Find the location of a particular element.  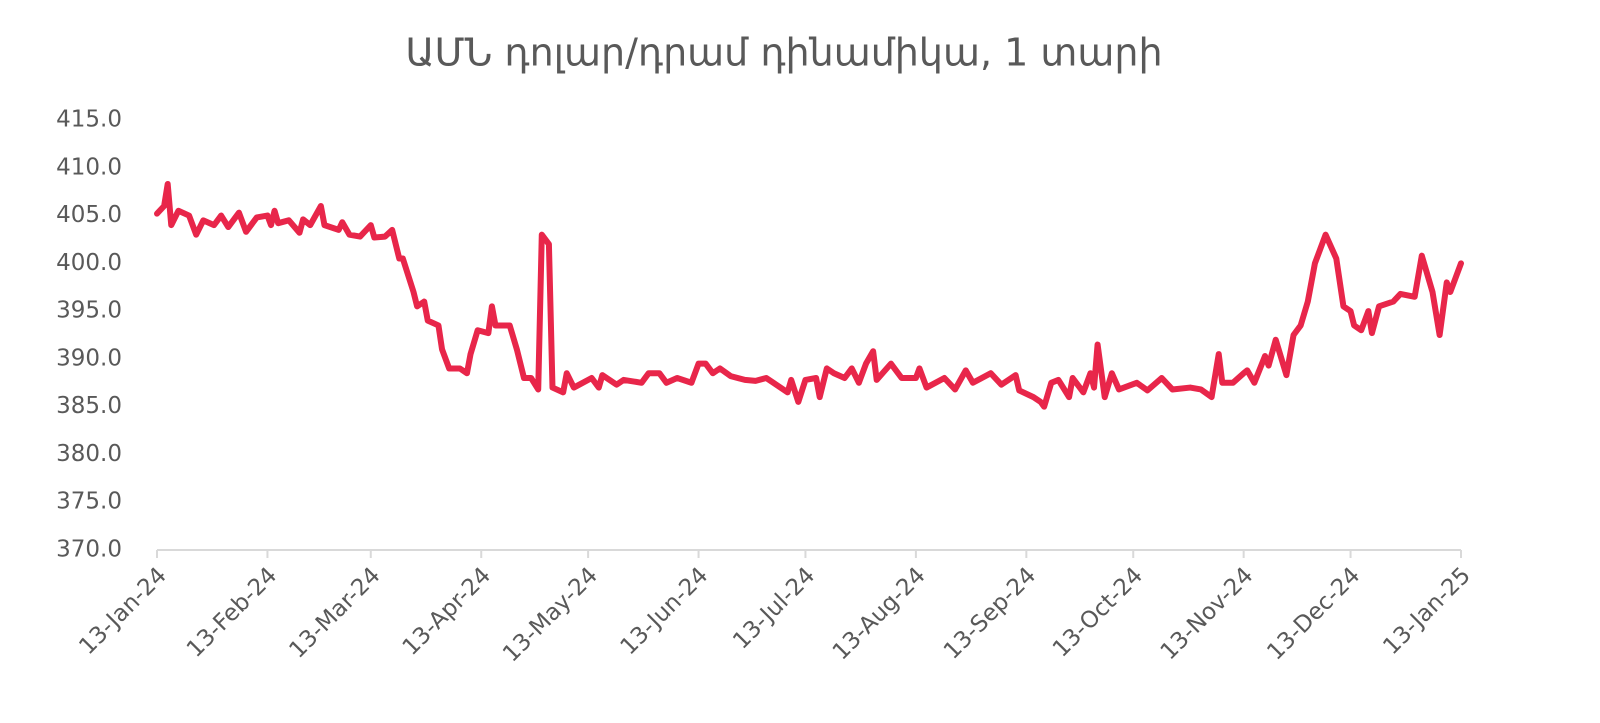

y-tick-label: 405.0 is located at coordinates (89, 215).